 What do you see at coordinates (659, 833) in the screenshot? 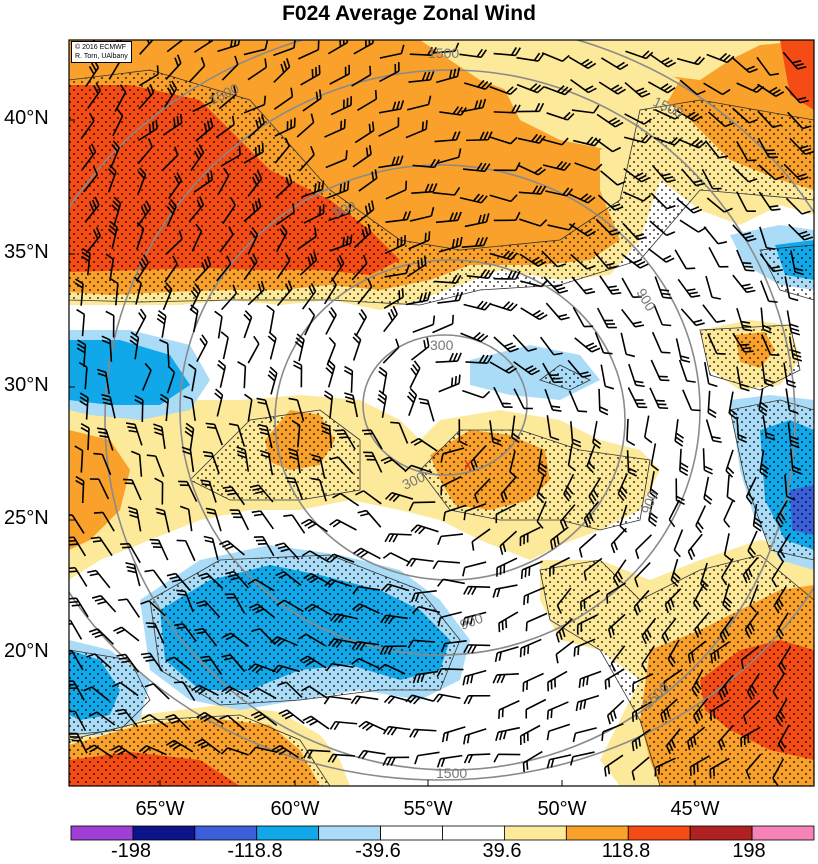
I see `colorbar-swatch` at bounding box center [659, 833].